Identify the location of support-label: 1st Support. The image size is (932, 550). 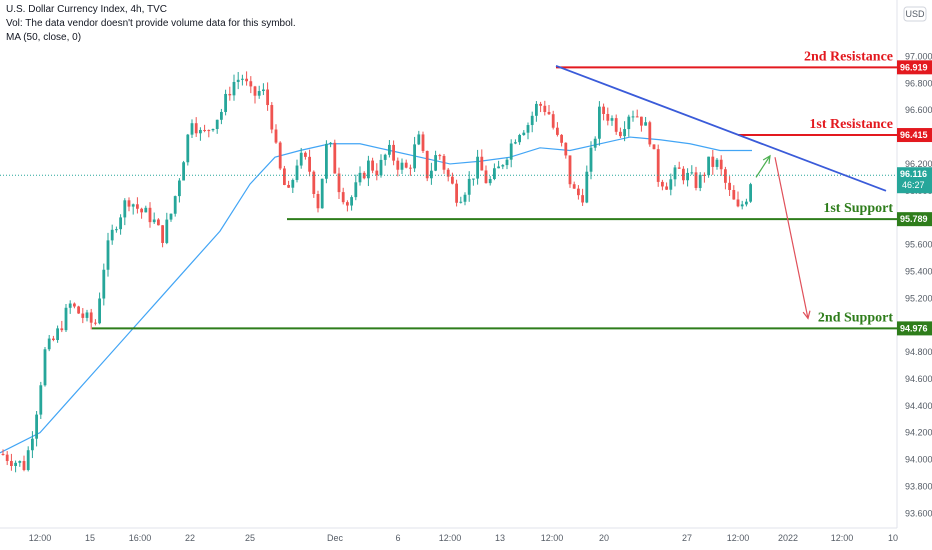
(858, 208).